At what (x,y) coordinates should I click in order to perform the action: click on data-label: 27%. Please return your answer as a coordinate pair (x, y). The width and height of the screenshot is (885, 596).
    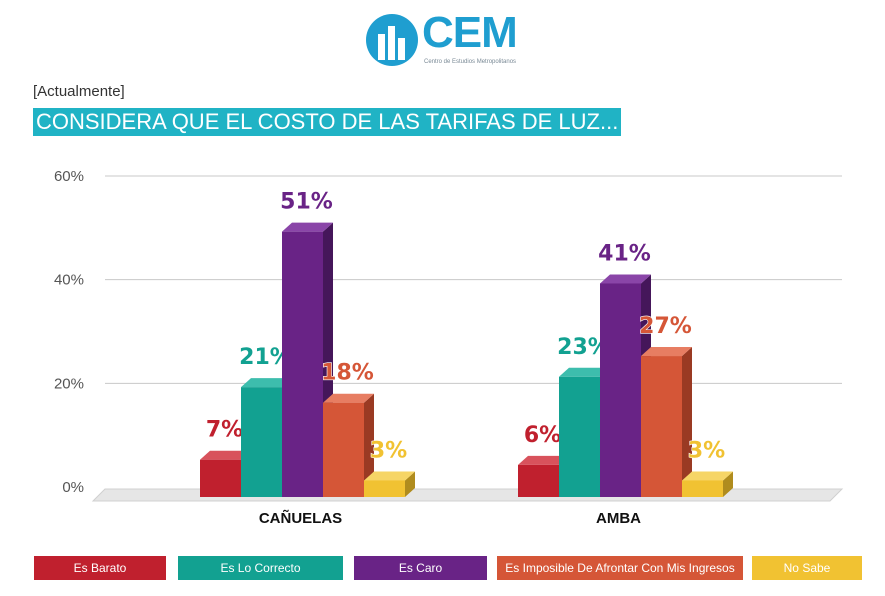
    Looking at the image, I should click on (665, 326).